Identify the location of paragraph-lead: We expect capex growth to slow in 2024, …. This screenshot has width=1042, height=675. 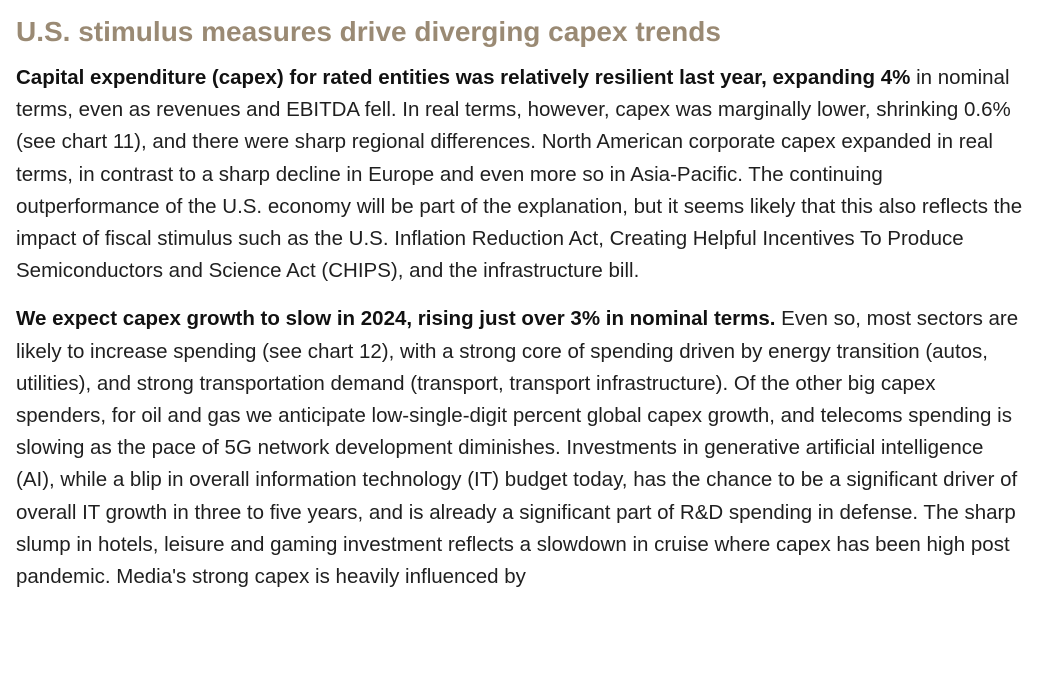
(396, 319).